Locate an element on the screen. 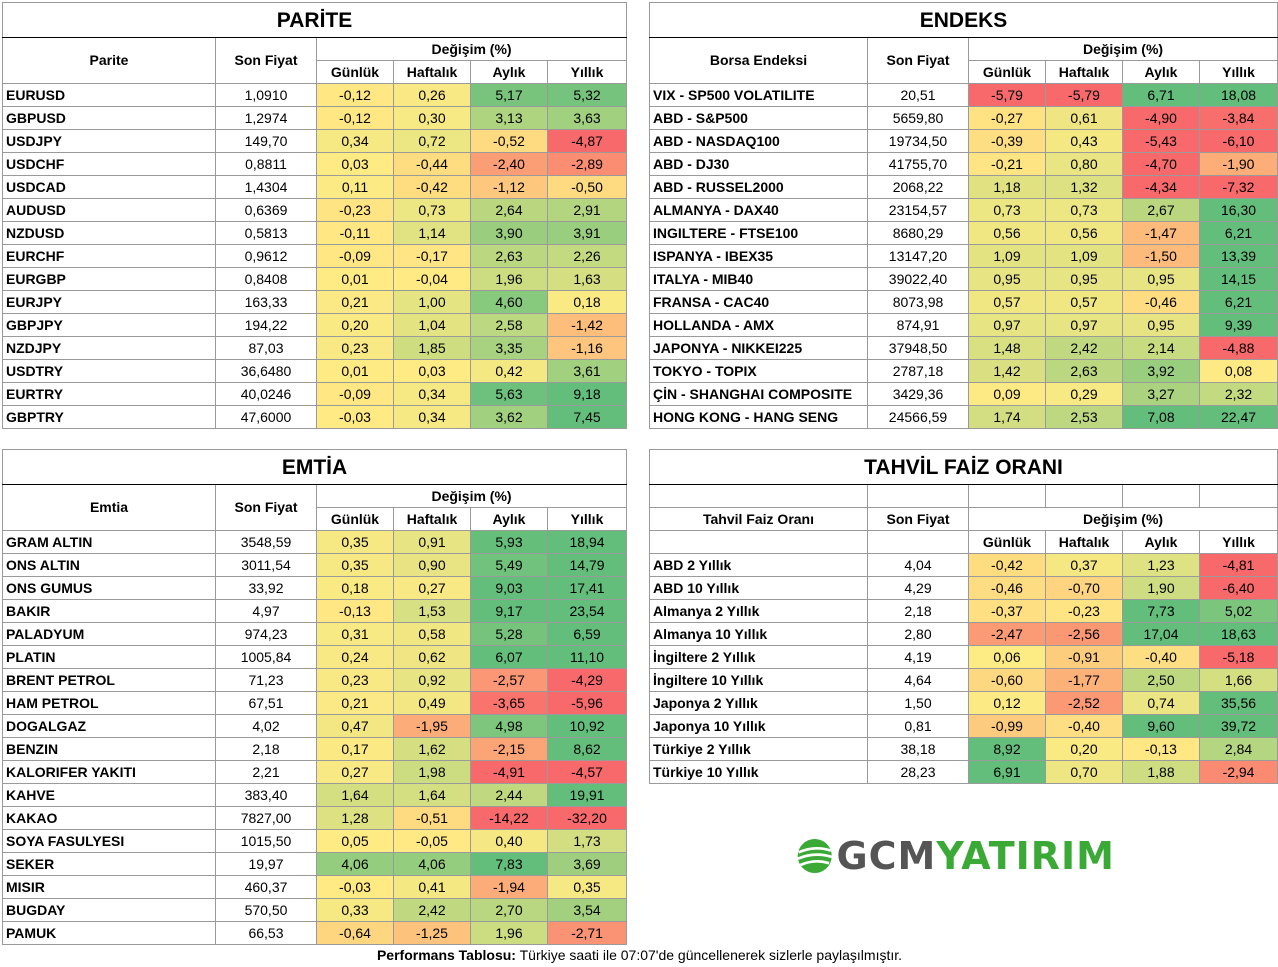 This screenshot has height=967, width=1278. change-cell: 13,39 is located at coordinates (1238, 256).